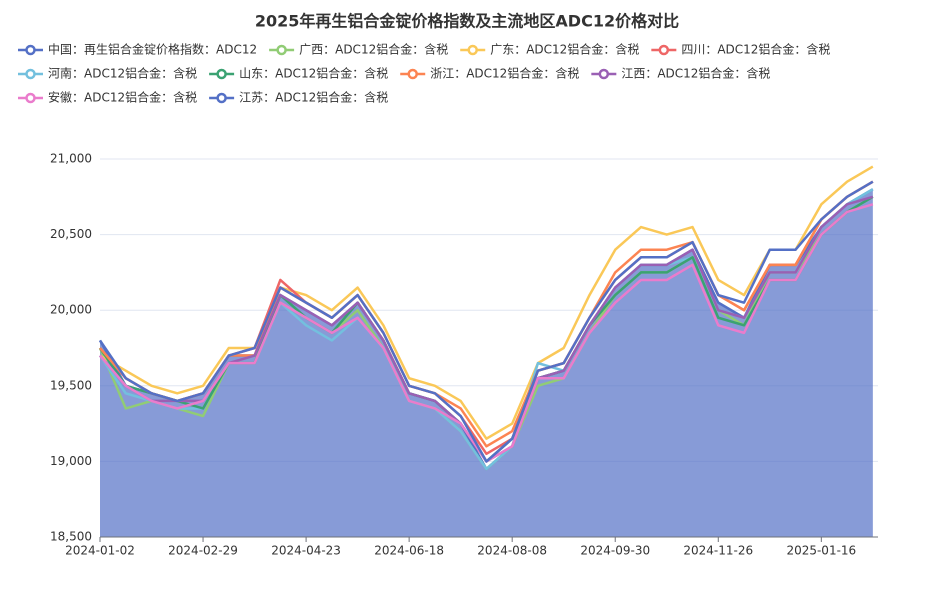 This screenshot has height=600, width=934. Describe the element at coordinates (122, 97) in the screenshot. I see `legend-label: 安徽：ADC12铝合金：含税` at that location.